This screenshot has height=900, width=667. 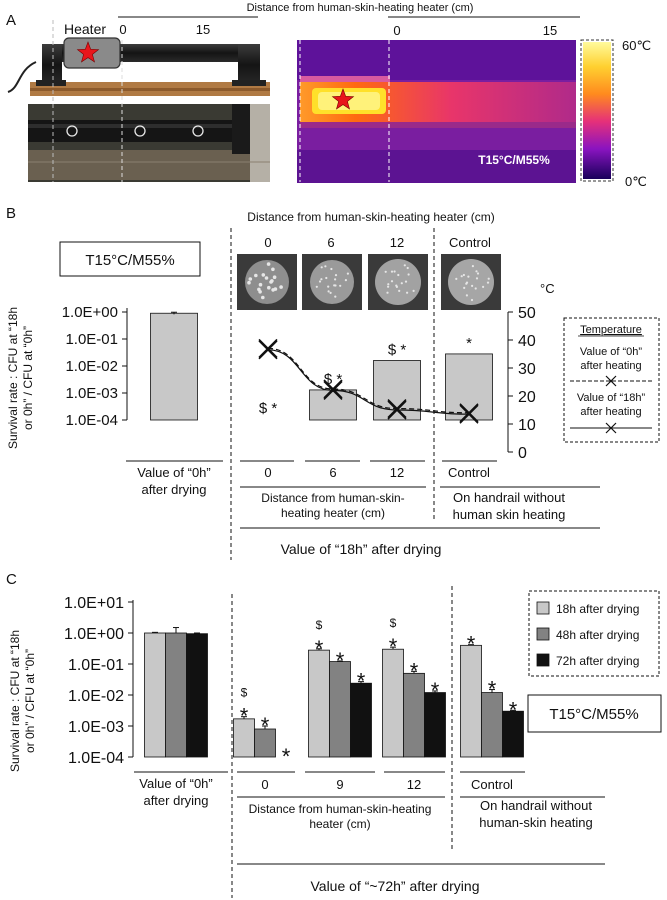 What do you see at coordinates (30, 701) in the screenshot?
I see `ylabel-c-line2: or 0h” / CFU at “0h”` at bounding box center [30, 701].